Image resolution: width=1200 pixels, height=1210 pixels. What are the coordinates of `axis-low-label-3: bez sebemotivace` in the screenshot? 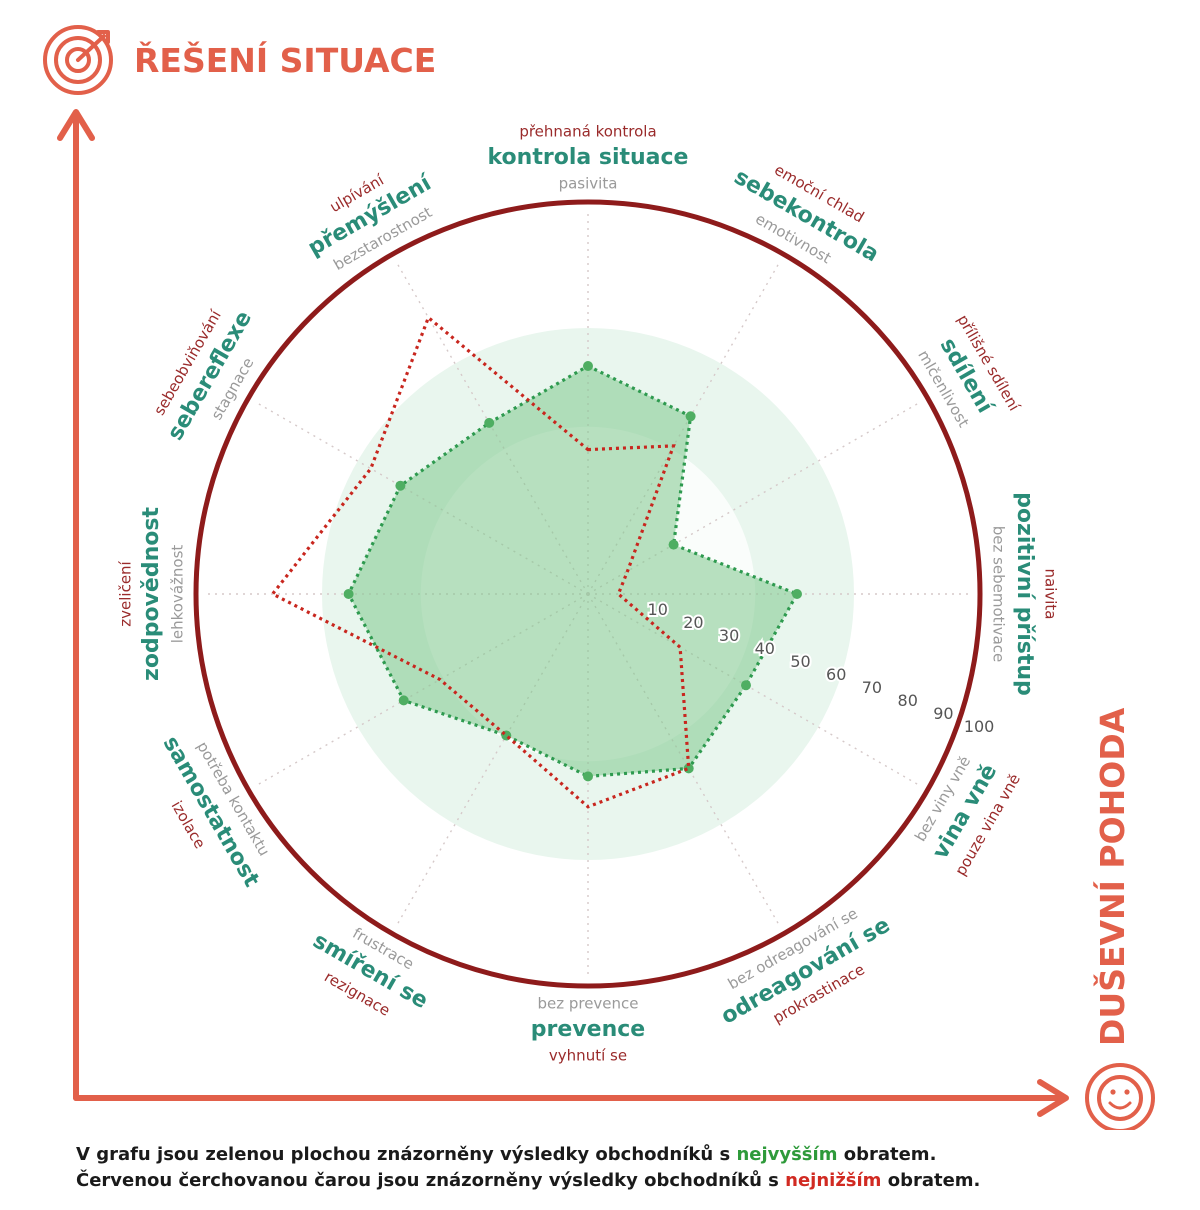 It's located at (999, 594).